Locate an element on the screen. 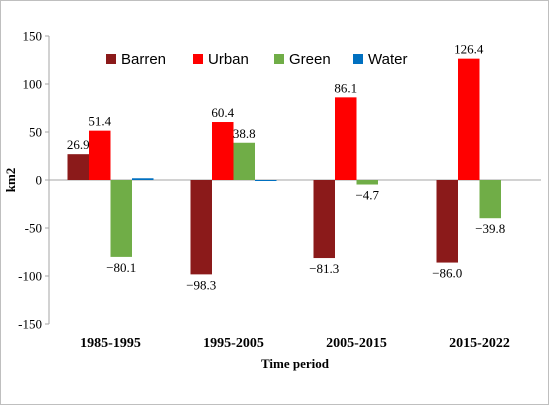 The image size is (550, 406). legend-label: Urban is located at coordinates (228, 59).